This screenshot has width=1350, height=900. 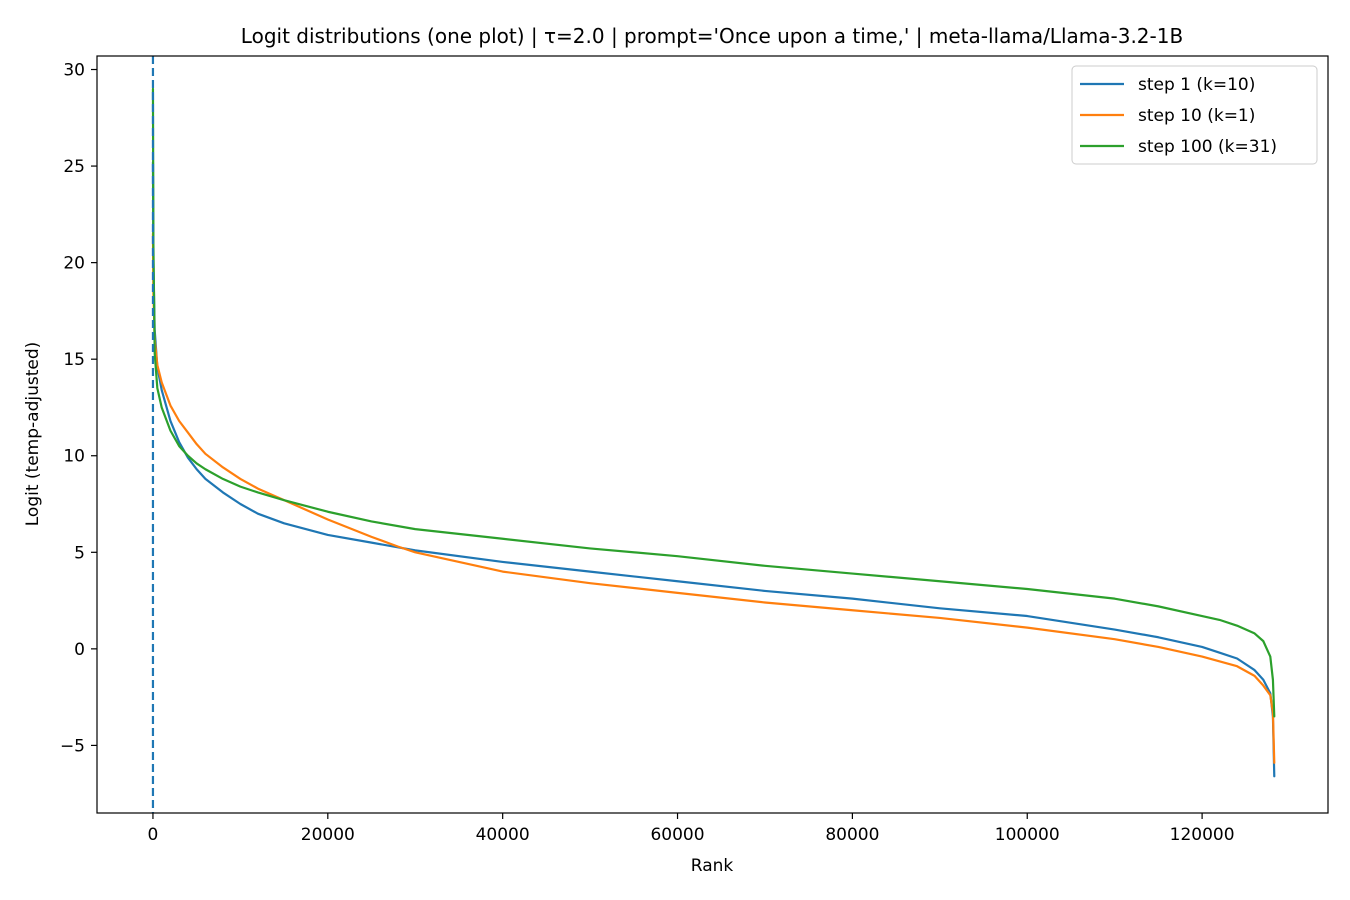 I want to click on legend-label-2: step 10 (k=1), so click(x=1196, y=116).